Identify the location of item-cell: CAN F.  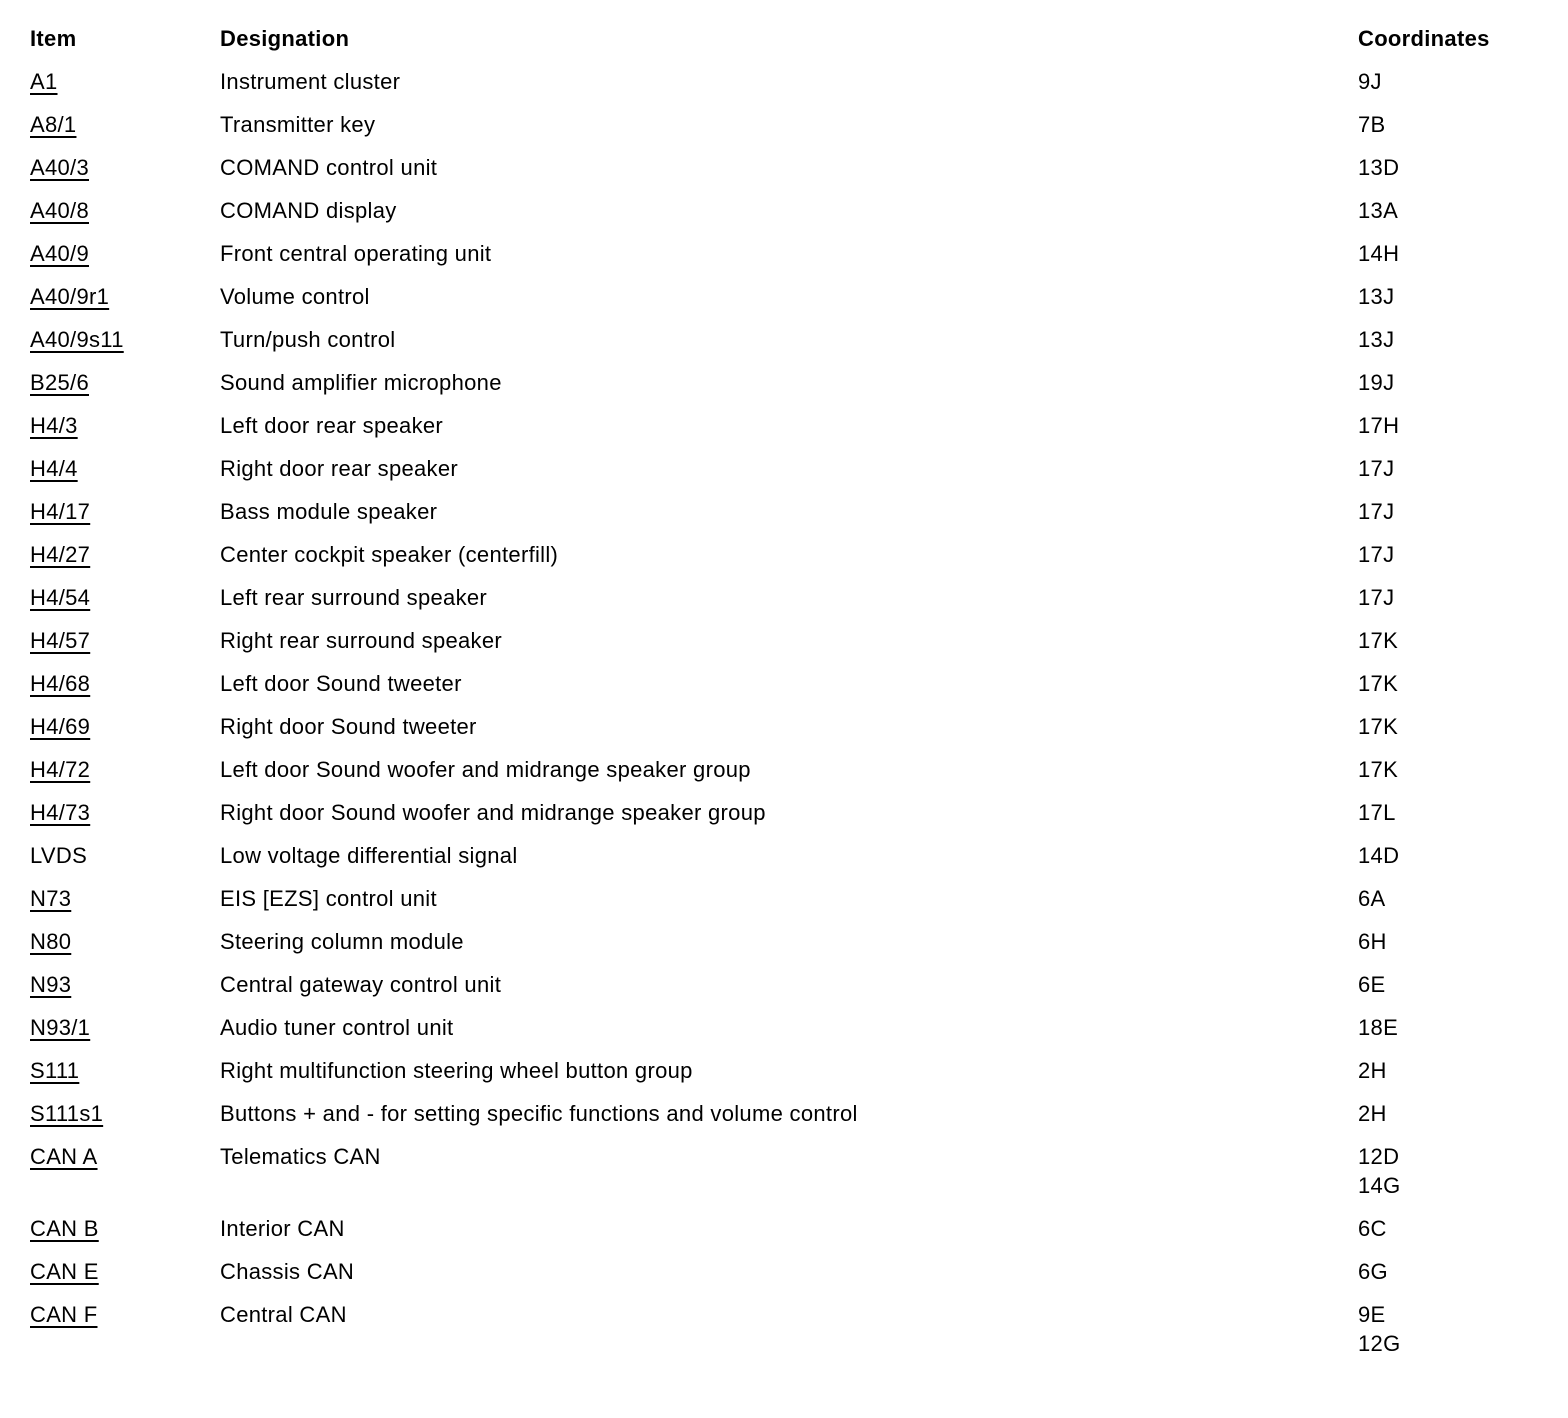
(125, 1336).